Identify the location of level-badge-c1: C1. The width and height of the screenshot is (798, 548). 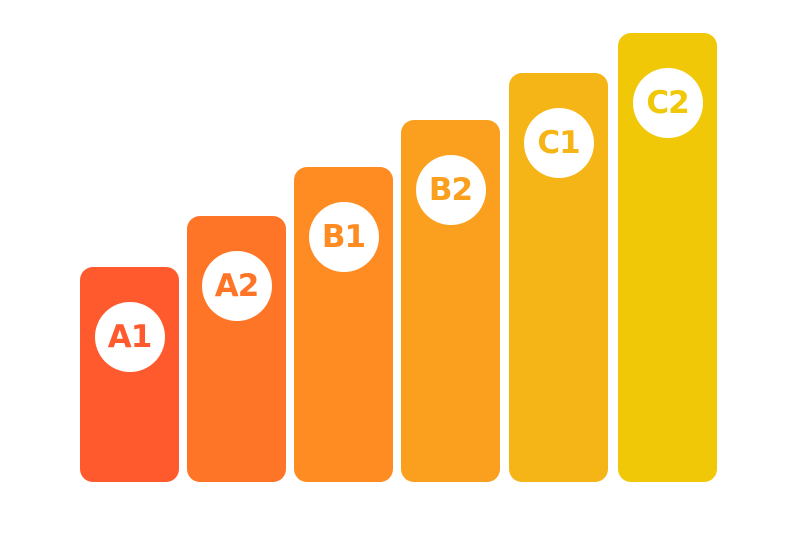
(558, 143).